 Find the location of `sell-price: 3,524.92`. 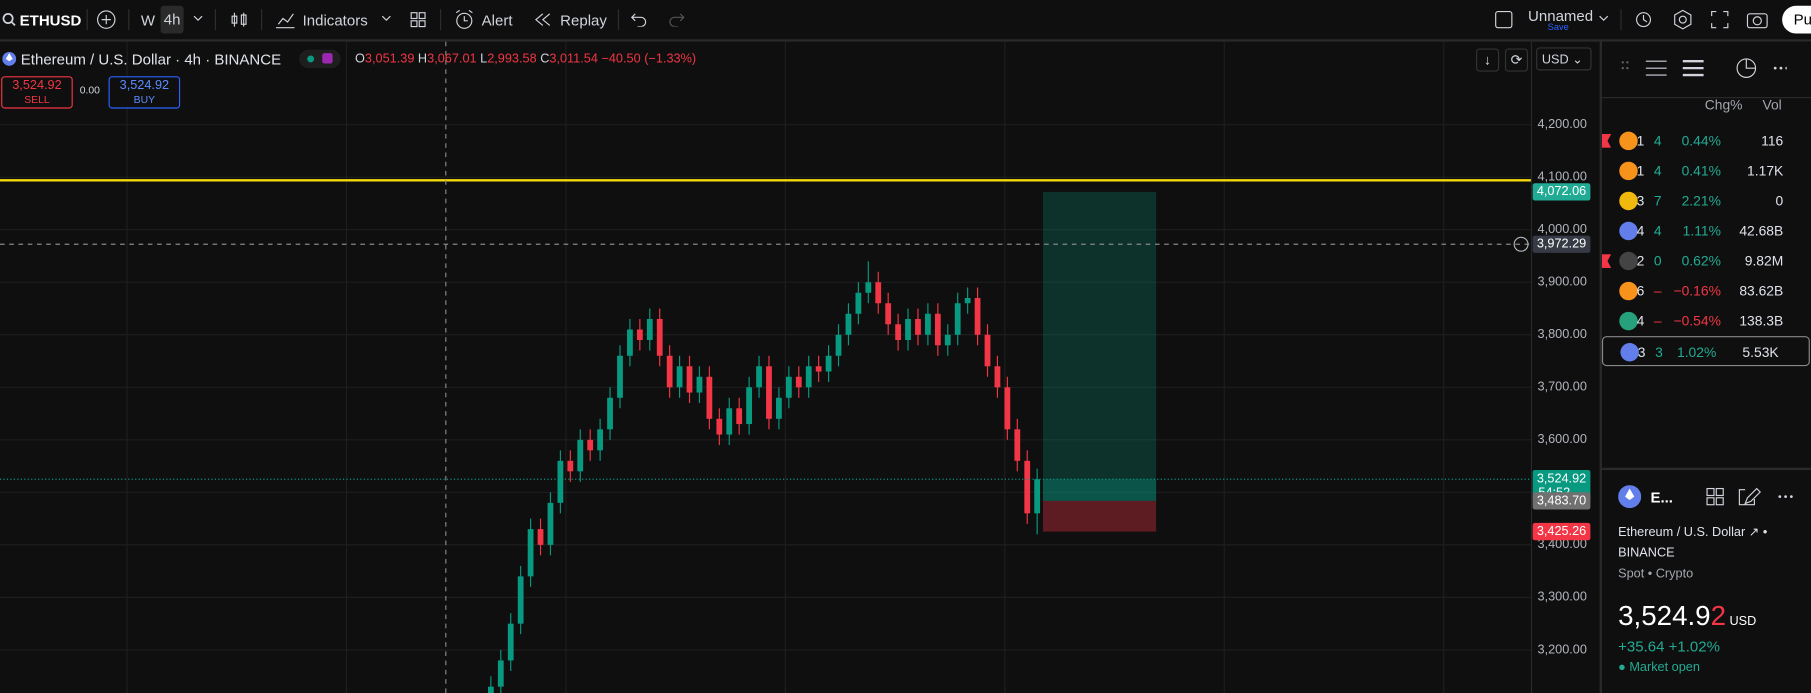

sell-price: 3,524.92 is located at coordinates (37, 85).